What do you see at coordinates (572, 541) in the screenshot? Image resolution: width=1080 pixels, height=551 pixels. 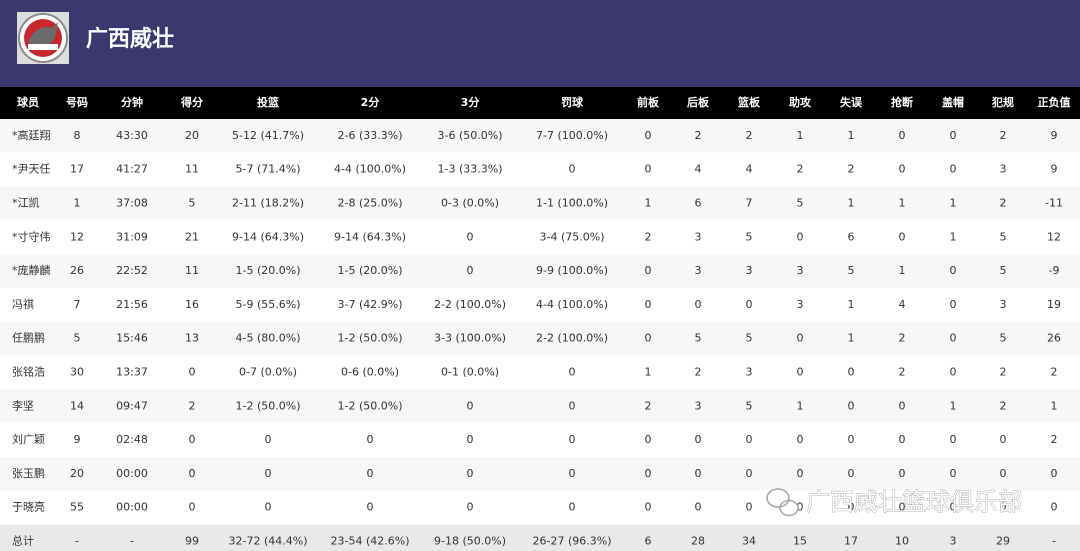 I see `stat-cell: 26-27 (96.3%)` at bounding box center [572, 541].